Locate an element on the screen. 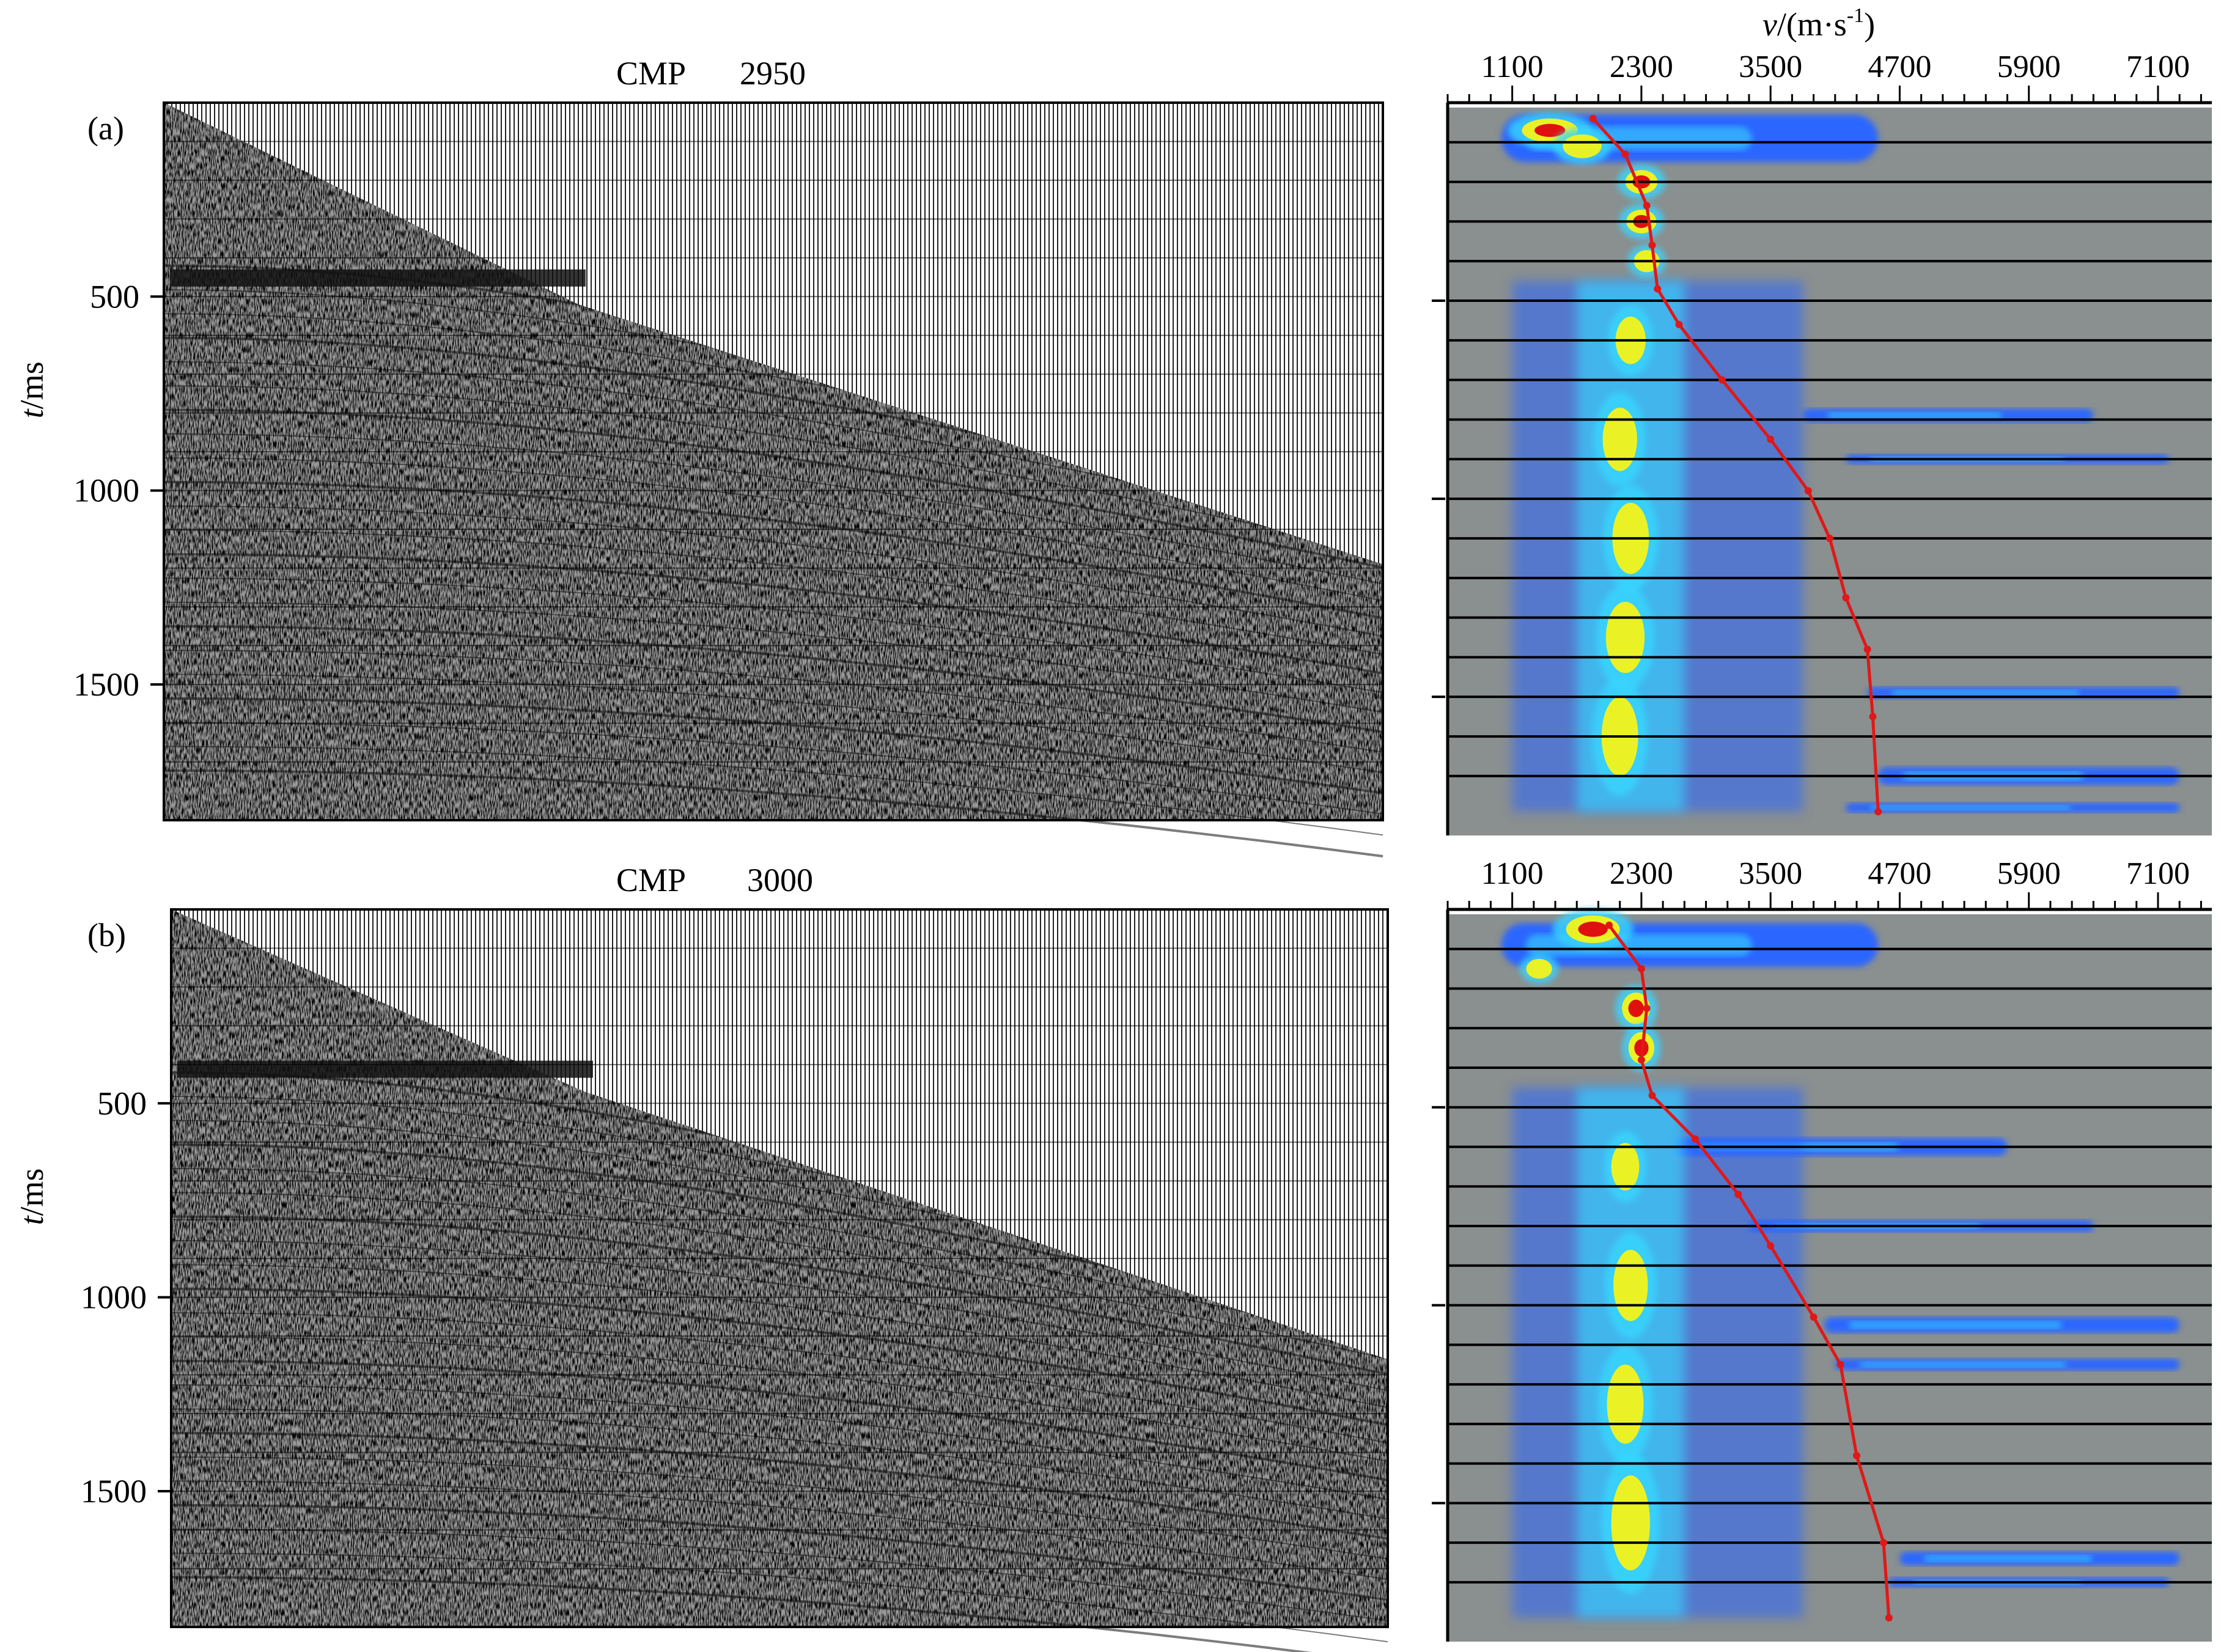 The width and height of the screenshot is (2221, 1652). panel-a-cmp-label: CMP is located at coordinates (651, 73).